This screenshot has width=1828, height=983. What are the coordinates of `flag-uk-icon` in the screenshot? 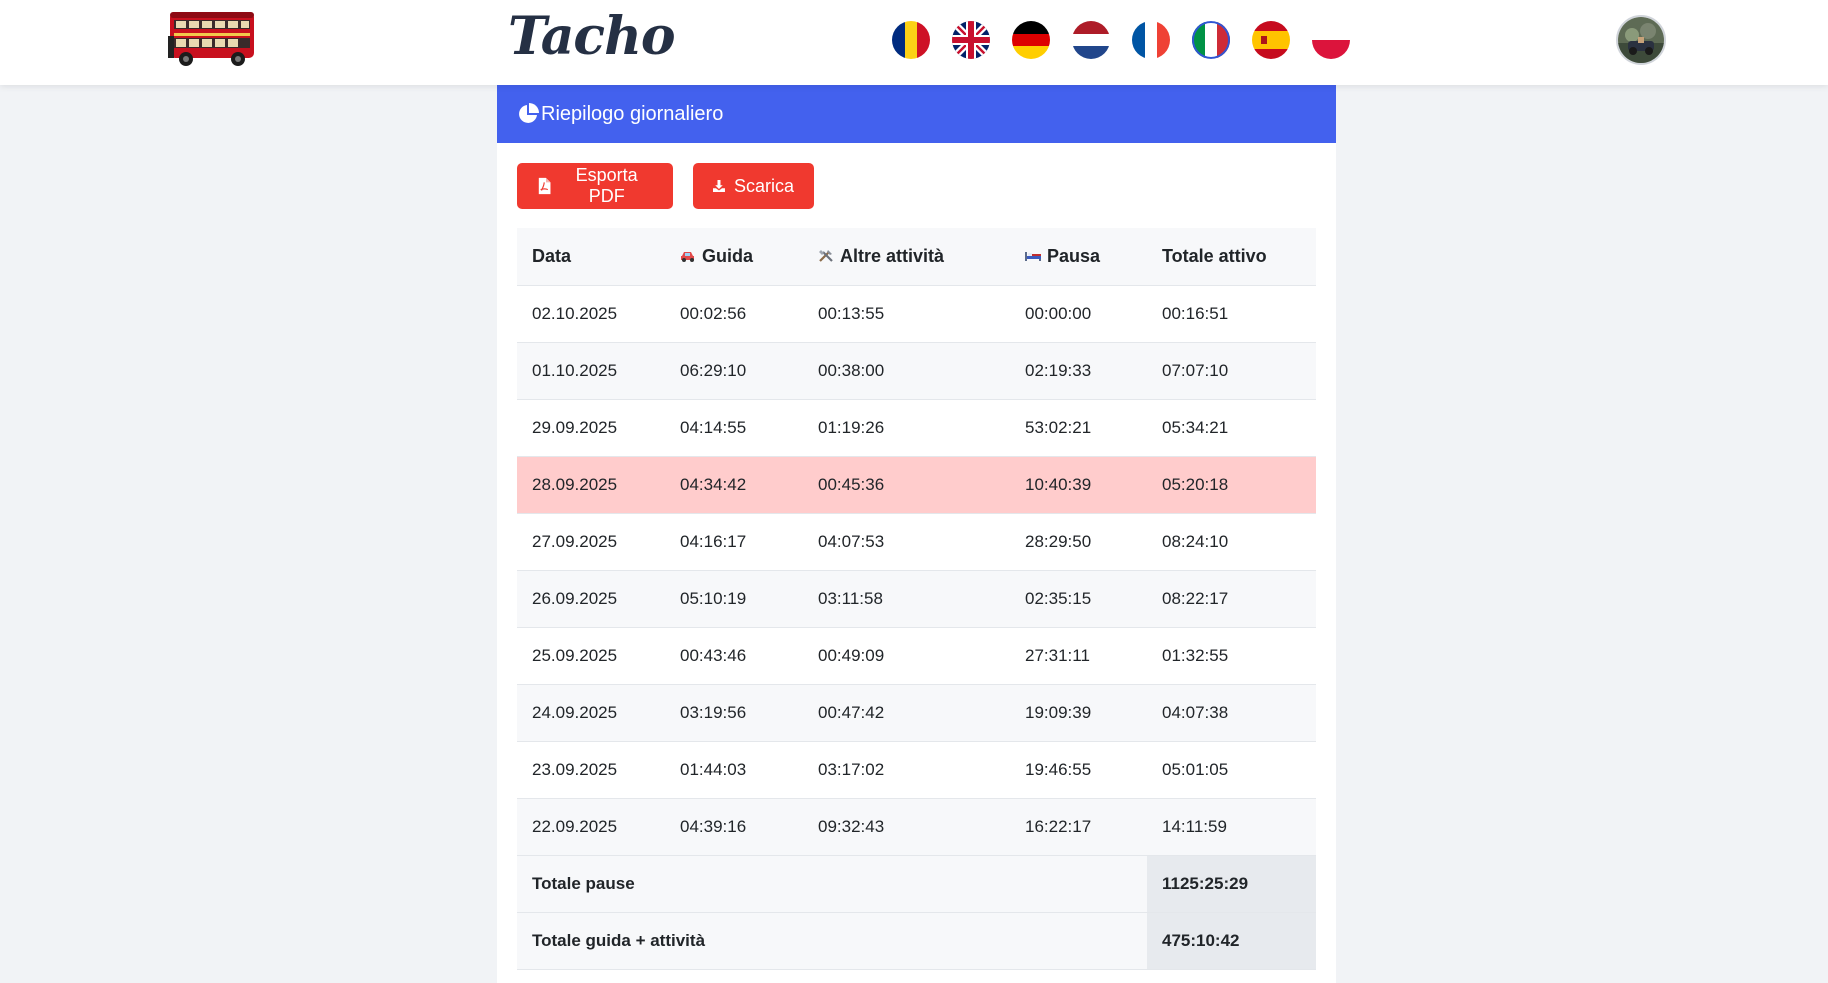 It's located at (971, 40).